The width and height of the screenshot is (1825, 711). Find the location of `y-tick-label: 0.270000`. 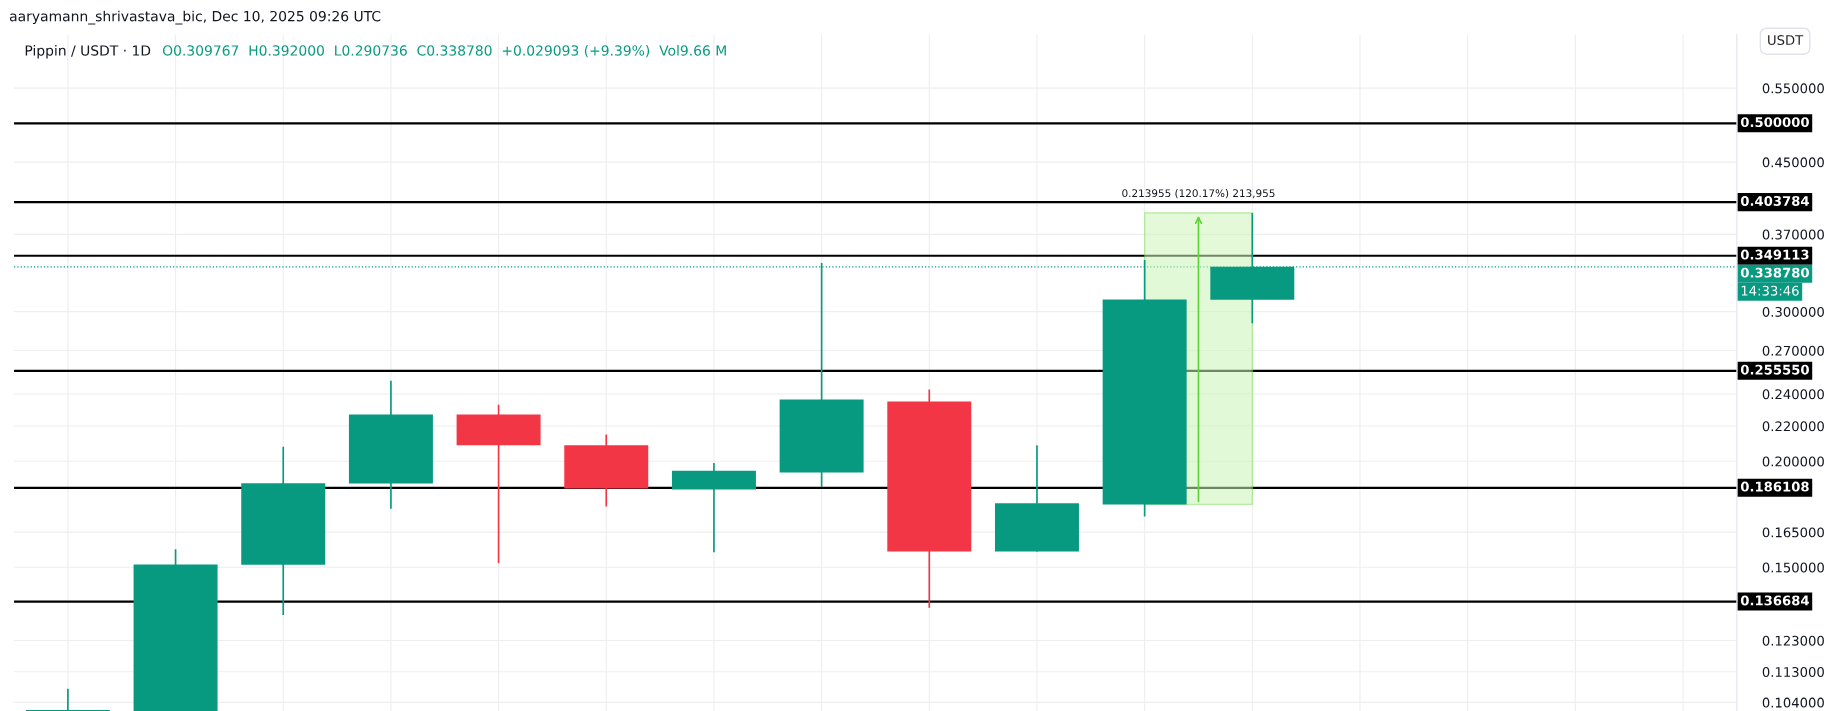

y-tick-label: 0.270000 is located at coordinates (1793, 350).